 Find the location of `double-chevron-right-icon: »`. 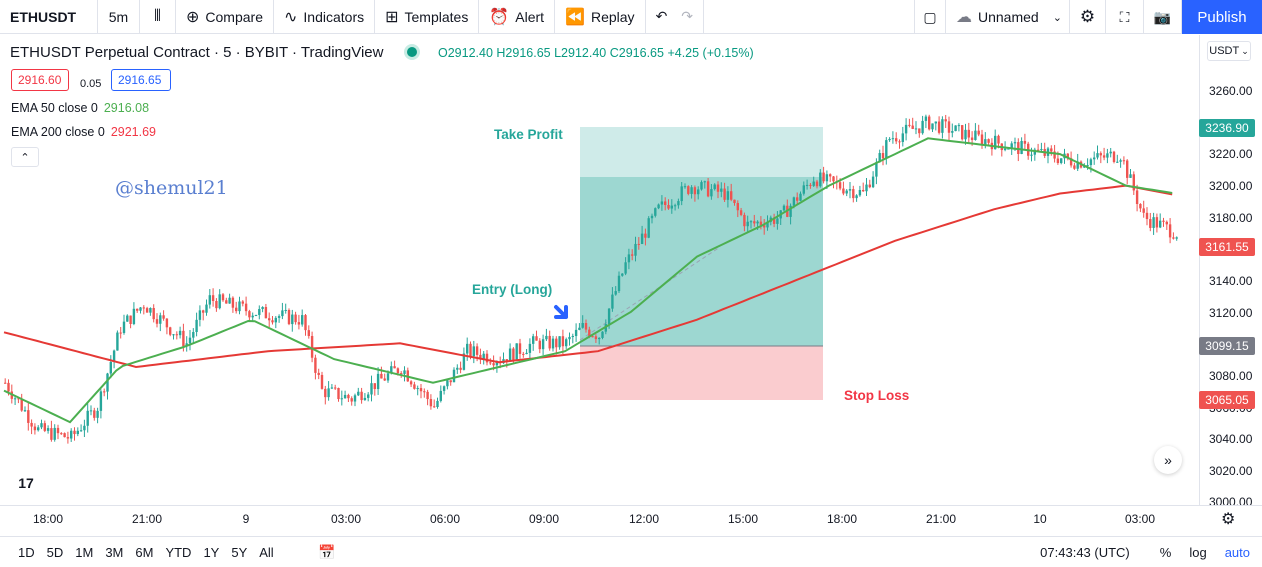

double-chevron-right-icon: » is located at coordinates (1168, 460).